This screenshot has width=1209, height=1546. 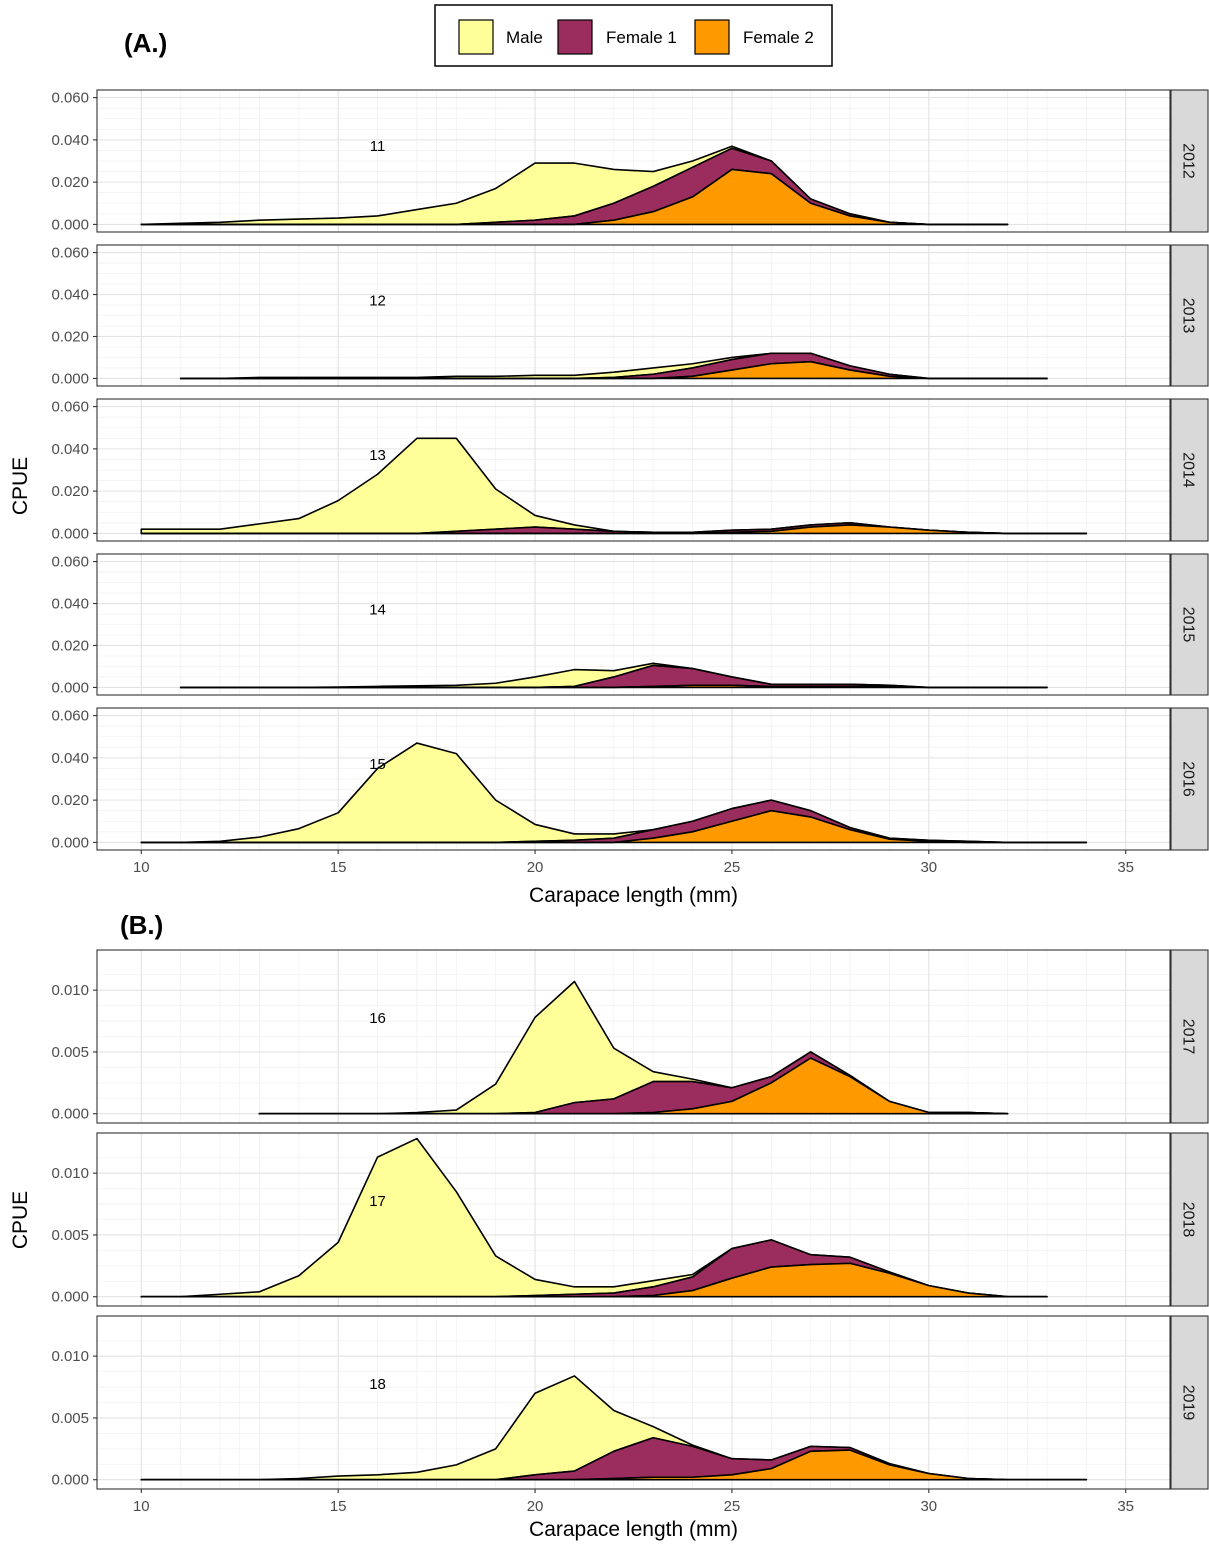 I want to click on facet-number-label: 17, so click(x=377, y=1201).